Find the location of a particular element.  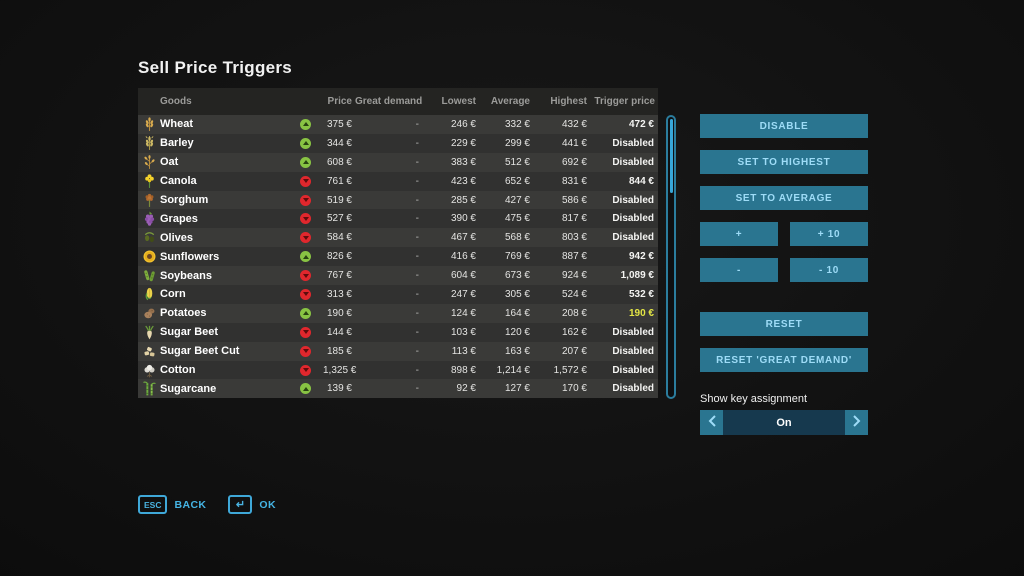

reset-button: RESET is located at coordinates (784, 324).